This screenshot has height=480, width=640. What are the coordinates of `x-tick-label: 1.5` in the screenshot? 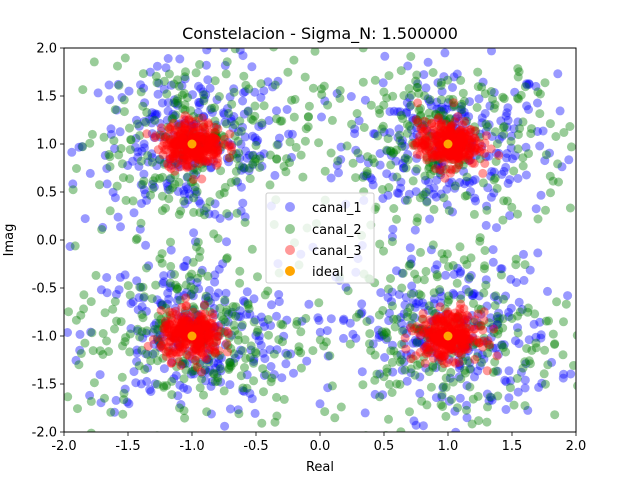 It's located at (512, 446).